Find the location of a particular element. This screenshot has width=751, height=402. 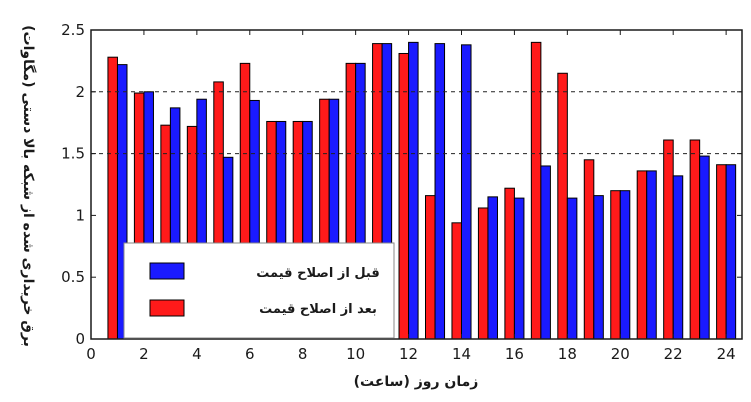

legend-swatch-before is located at coordinates (167, 271).